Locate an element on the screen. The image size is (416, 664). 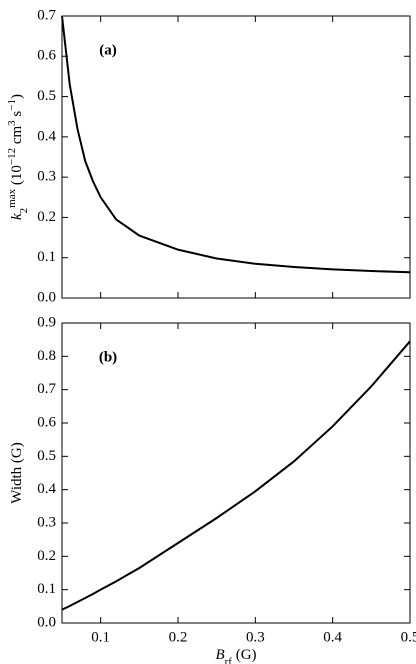
panel-label: (a) is located at coordinates (108, 50).